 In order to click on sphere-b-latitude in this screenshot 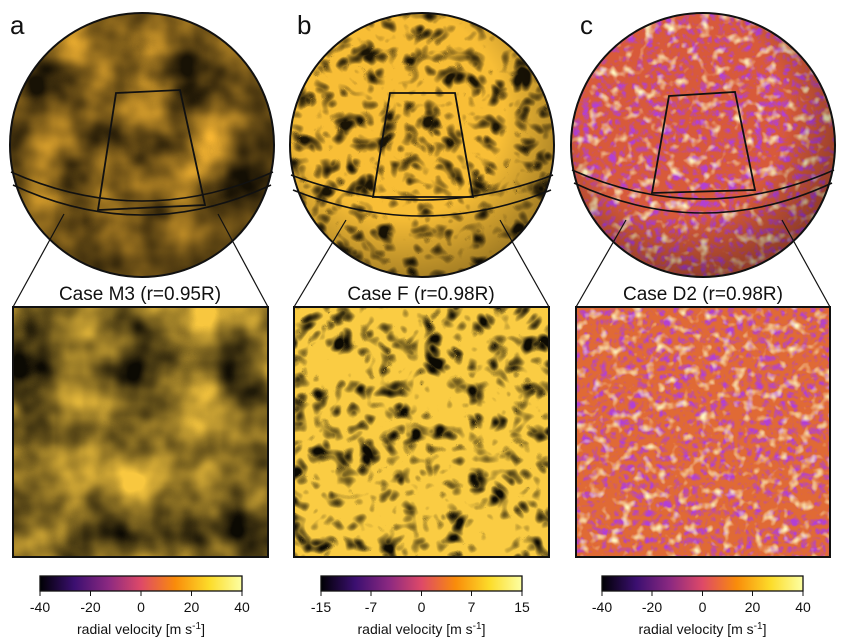, I will do `click(422, 203)`.